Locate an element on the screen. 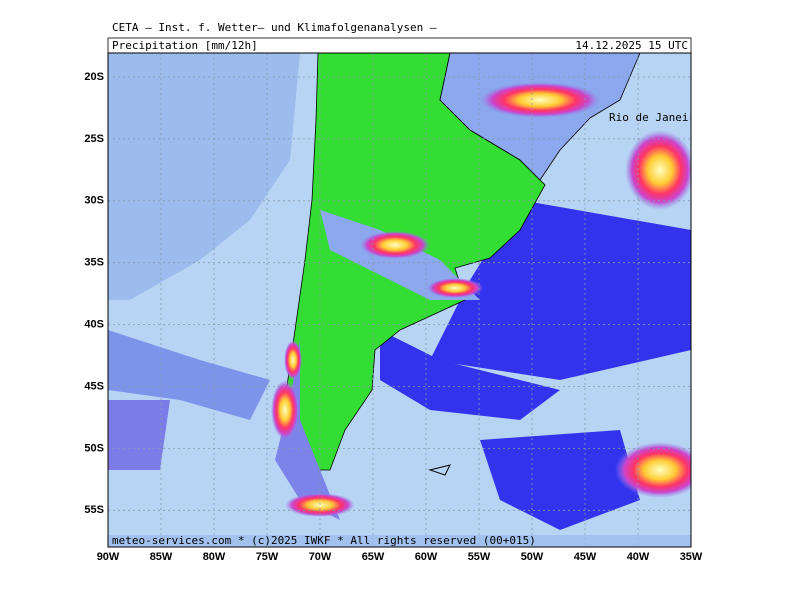  longitude-label: 45W is located at coordinates (585, 557).